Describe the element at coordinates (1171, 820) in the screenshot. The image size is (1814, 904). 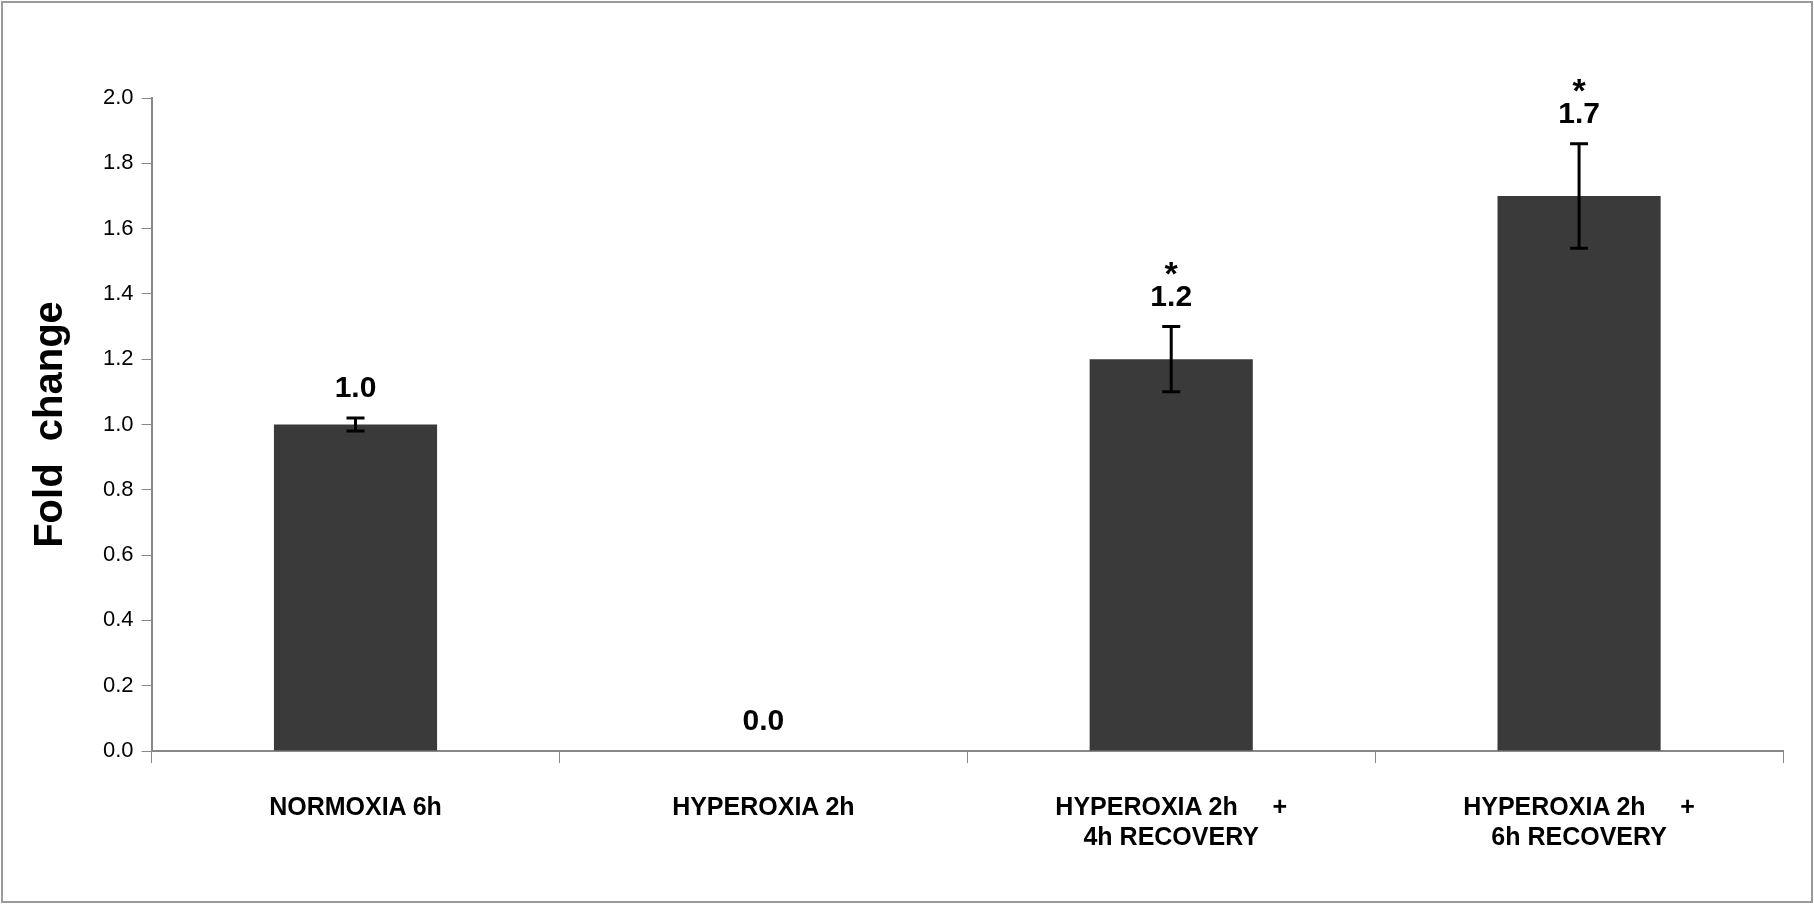
I see `x-tick-label: HYPEROXIA 2h + 4h RECOVERY` at that location.